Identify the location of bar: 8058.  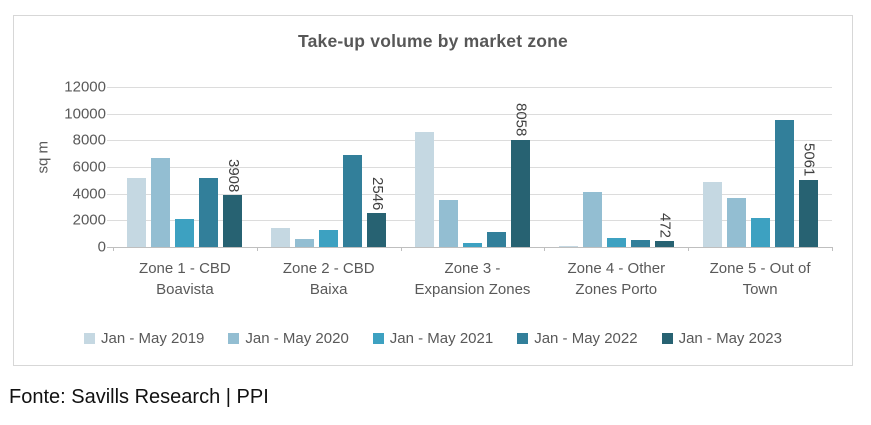
(520, 175).